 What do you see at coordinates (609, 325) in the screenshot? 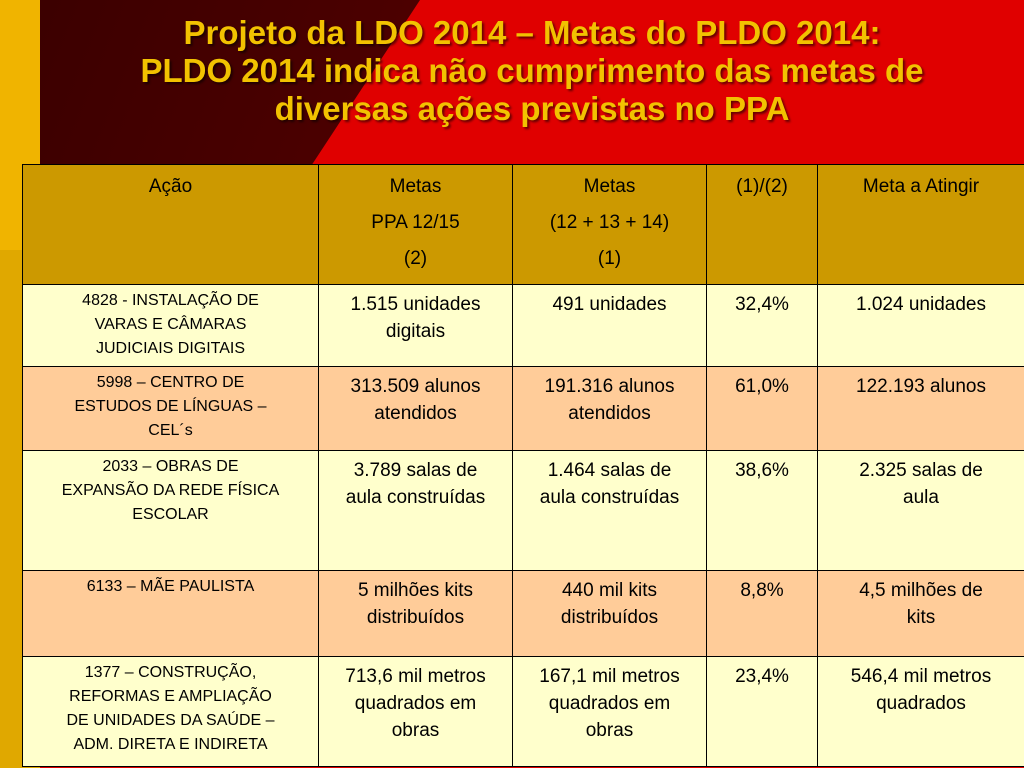
I see `cell-metas-realizadas: 491 unidades` at bounding box center [609, 325].